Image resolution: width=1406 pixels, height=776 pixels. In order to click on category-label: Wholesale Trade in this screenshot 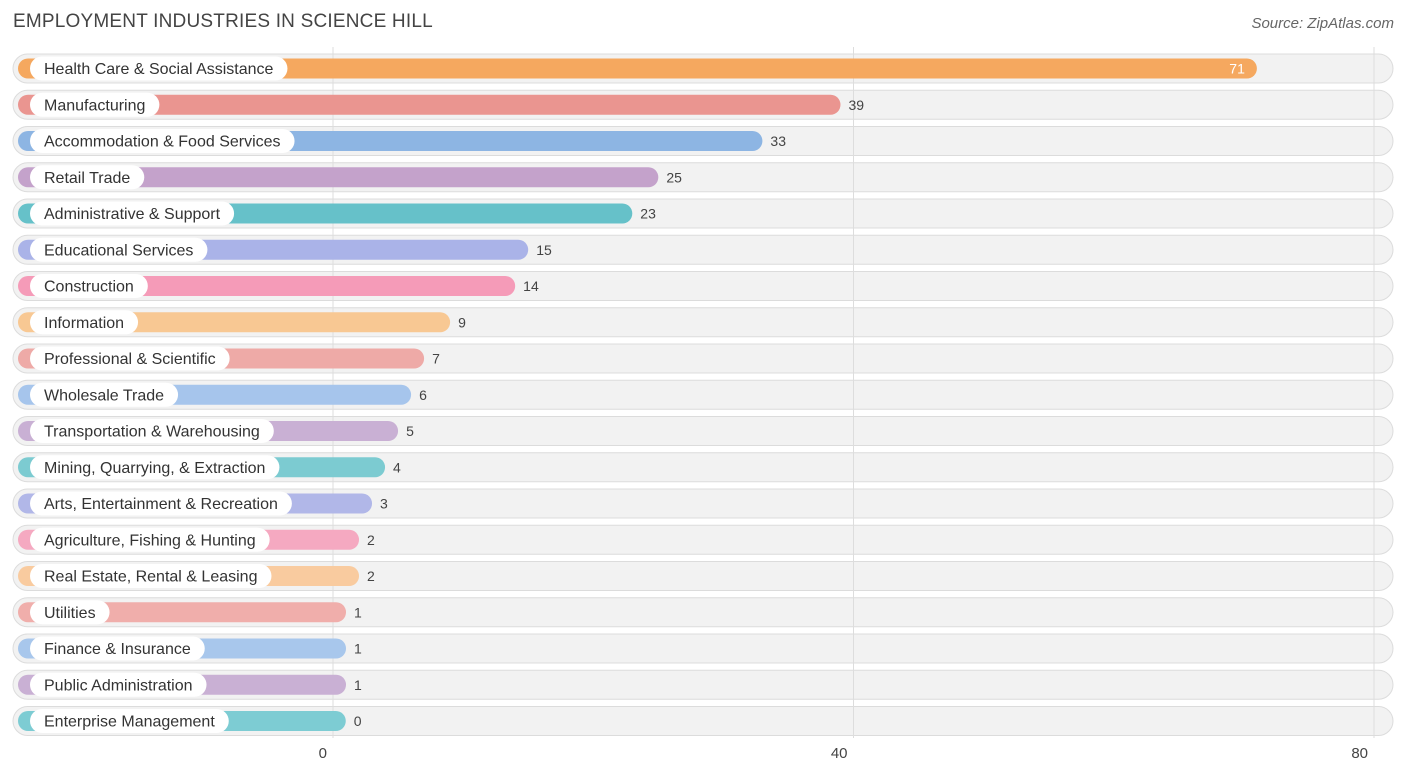, I will do `click(104, 395)`.